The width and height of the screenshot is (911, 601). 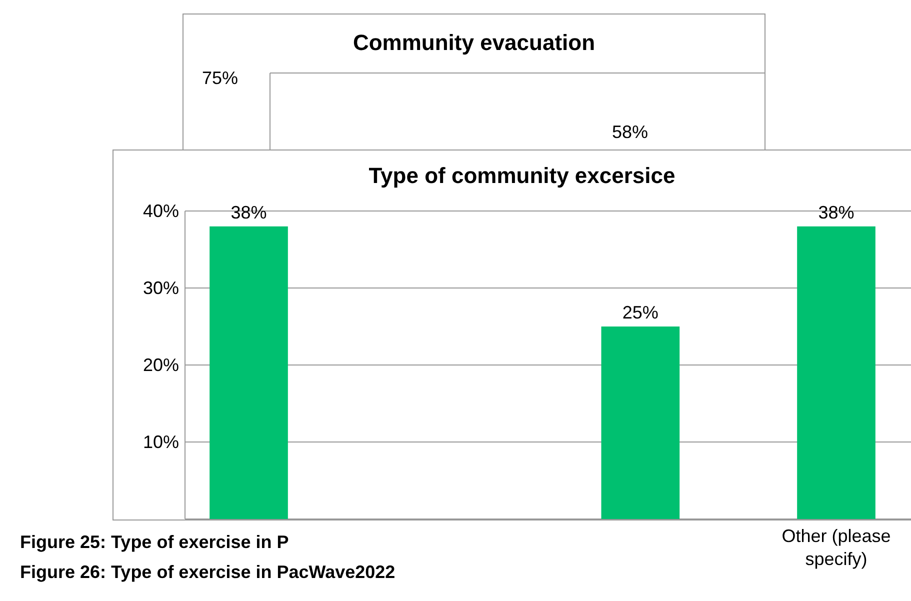 What do you see at coordinates (154, 542) in the screenshot?
I see `caption: Figure 25: Type of exercise in P` at bounding box center [154, 542].